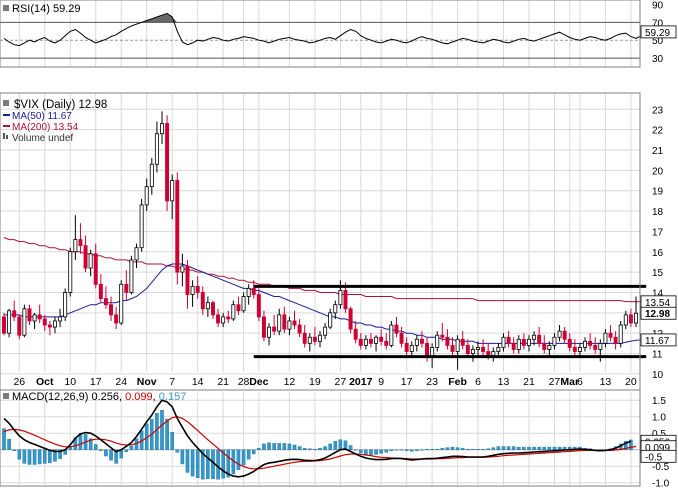 This screenshot has height=492, width=678. What do you see at coordinates (341, 382) in the screenshot?
I see `x-tick-label: 27` at bounding box center [341, 382].